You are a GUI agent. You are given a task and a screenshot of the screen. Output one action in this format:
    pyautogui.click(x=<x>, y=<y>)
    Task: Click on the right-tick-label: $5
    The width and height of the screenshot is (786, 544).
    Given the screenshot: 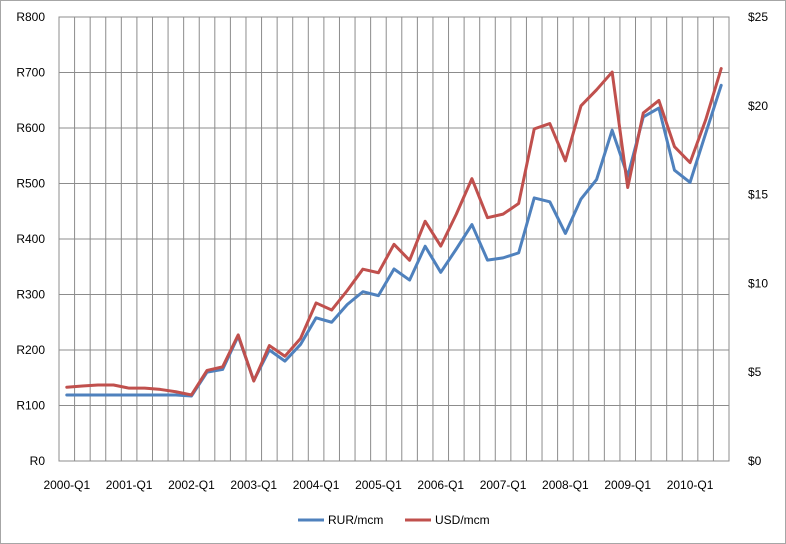 What is the action you would take?
    pyautogui.click(x=755, y=372)
    